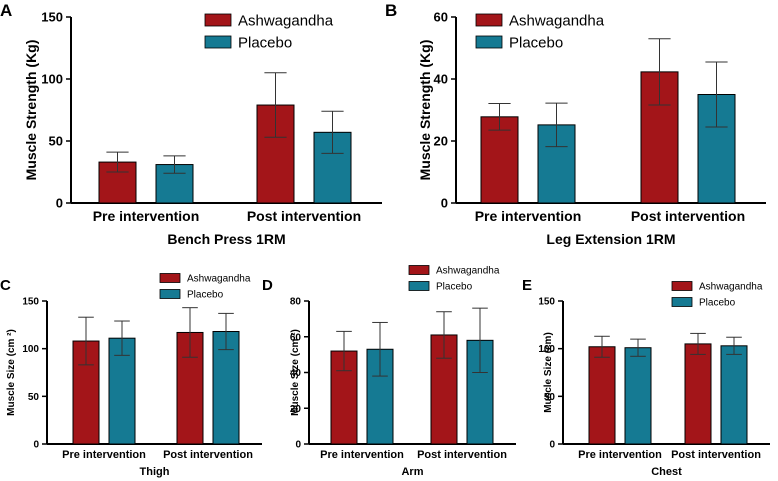  Describe the element at coordinates (5, 285) in the screenshot. I see `panel-label: C` at that location.